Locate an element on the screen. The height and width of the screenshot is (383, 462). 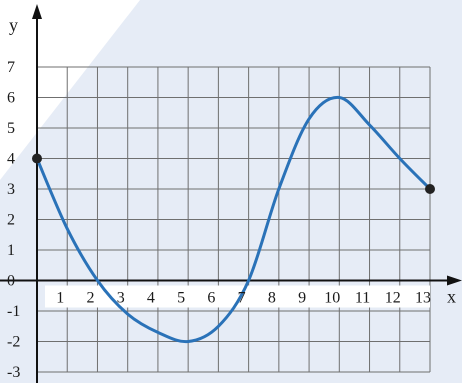
x-tick-label: 11 is located at coordinates (362, 298).